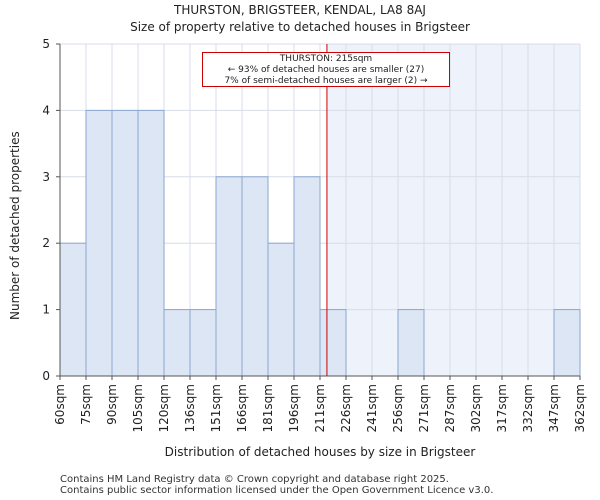  Describe the element at coordinates (398, 408) in the screenshot. I see `x-tick-label: 256sqm` at that location.